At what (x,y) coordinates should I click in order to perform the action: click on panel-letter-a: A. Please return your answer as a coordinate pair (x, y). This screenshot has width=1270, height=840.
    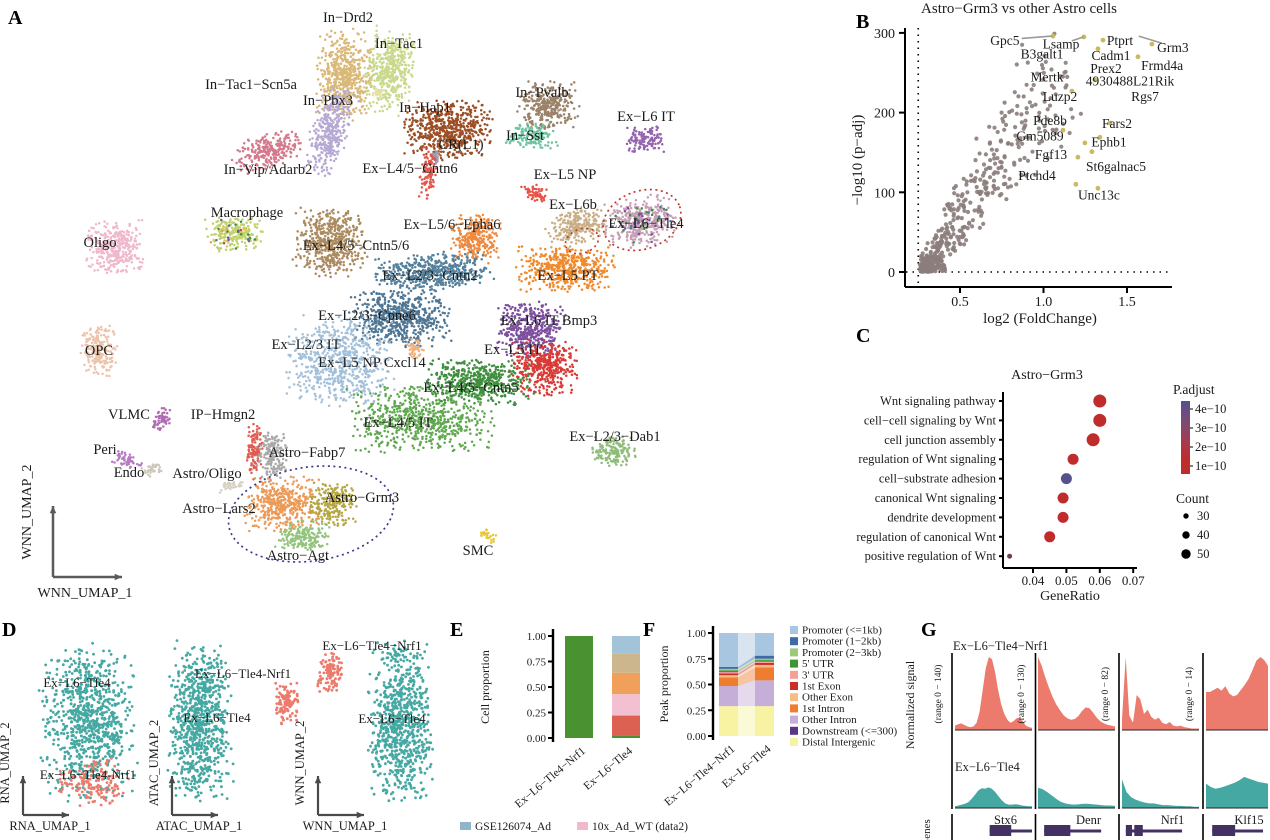
    Looking at the image, I should click on (15, 18).